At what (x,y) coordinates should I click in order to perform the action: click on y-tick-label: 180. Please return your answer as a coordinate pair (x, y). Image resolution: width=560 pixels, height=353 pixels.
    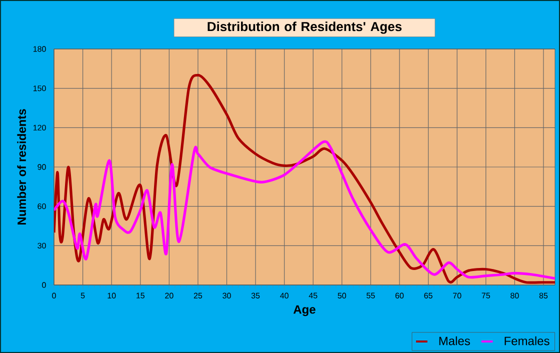
    Looking at the image, I should click on (39, 49).